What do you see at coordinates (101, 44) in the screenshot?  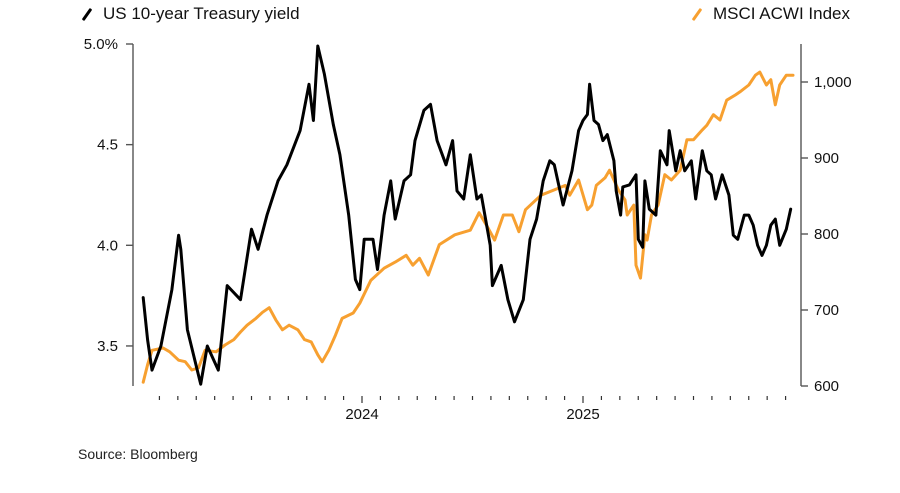 I see `left-tick-label: 5.0%` at bounding box center [101, 44].